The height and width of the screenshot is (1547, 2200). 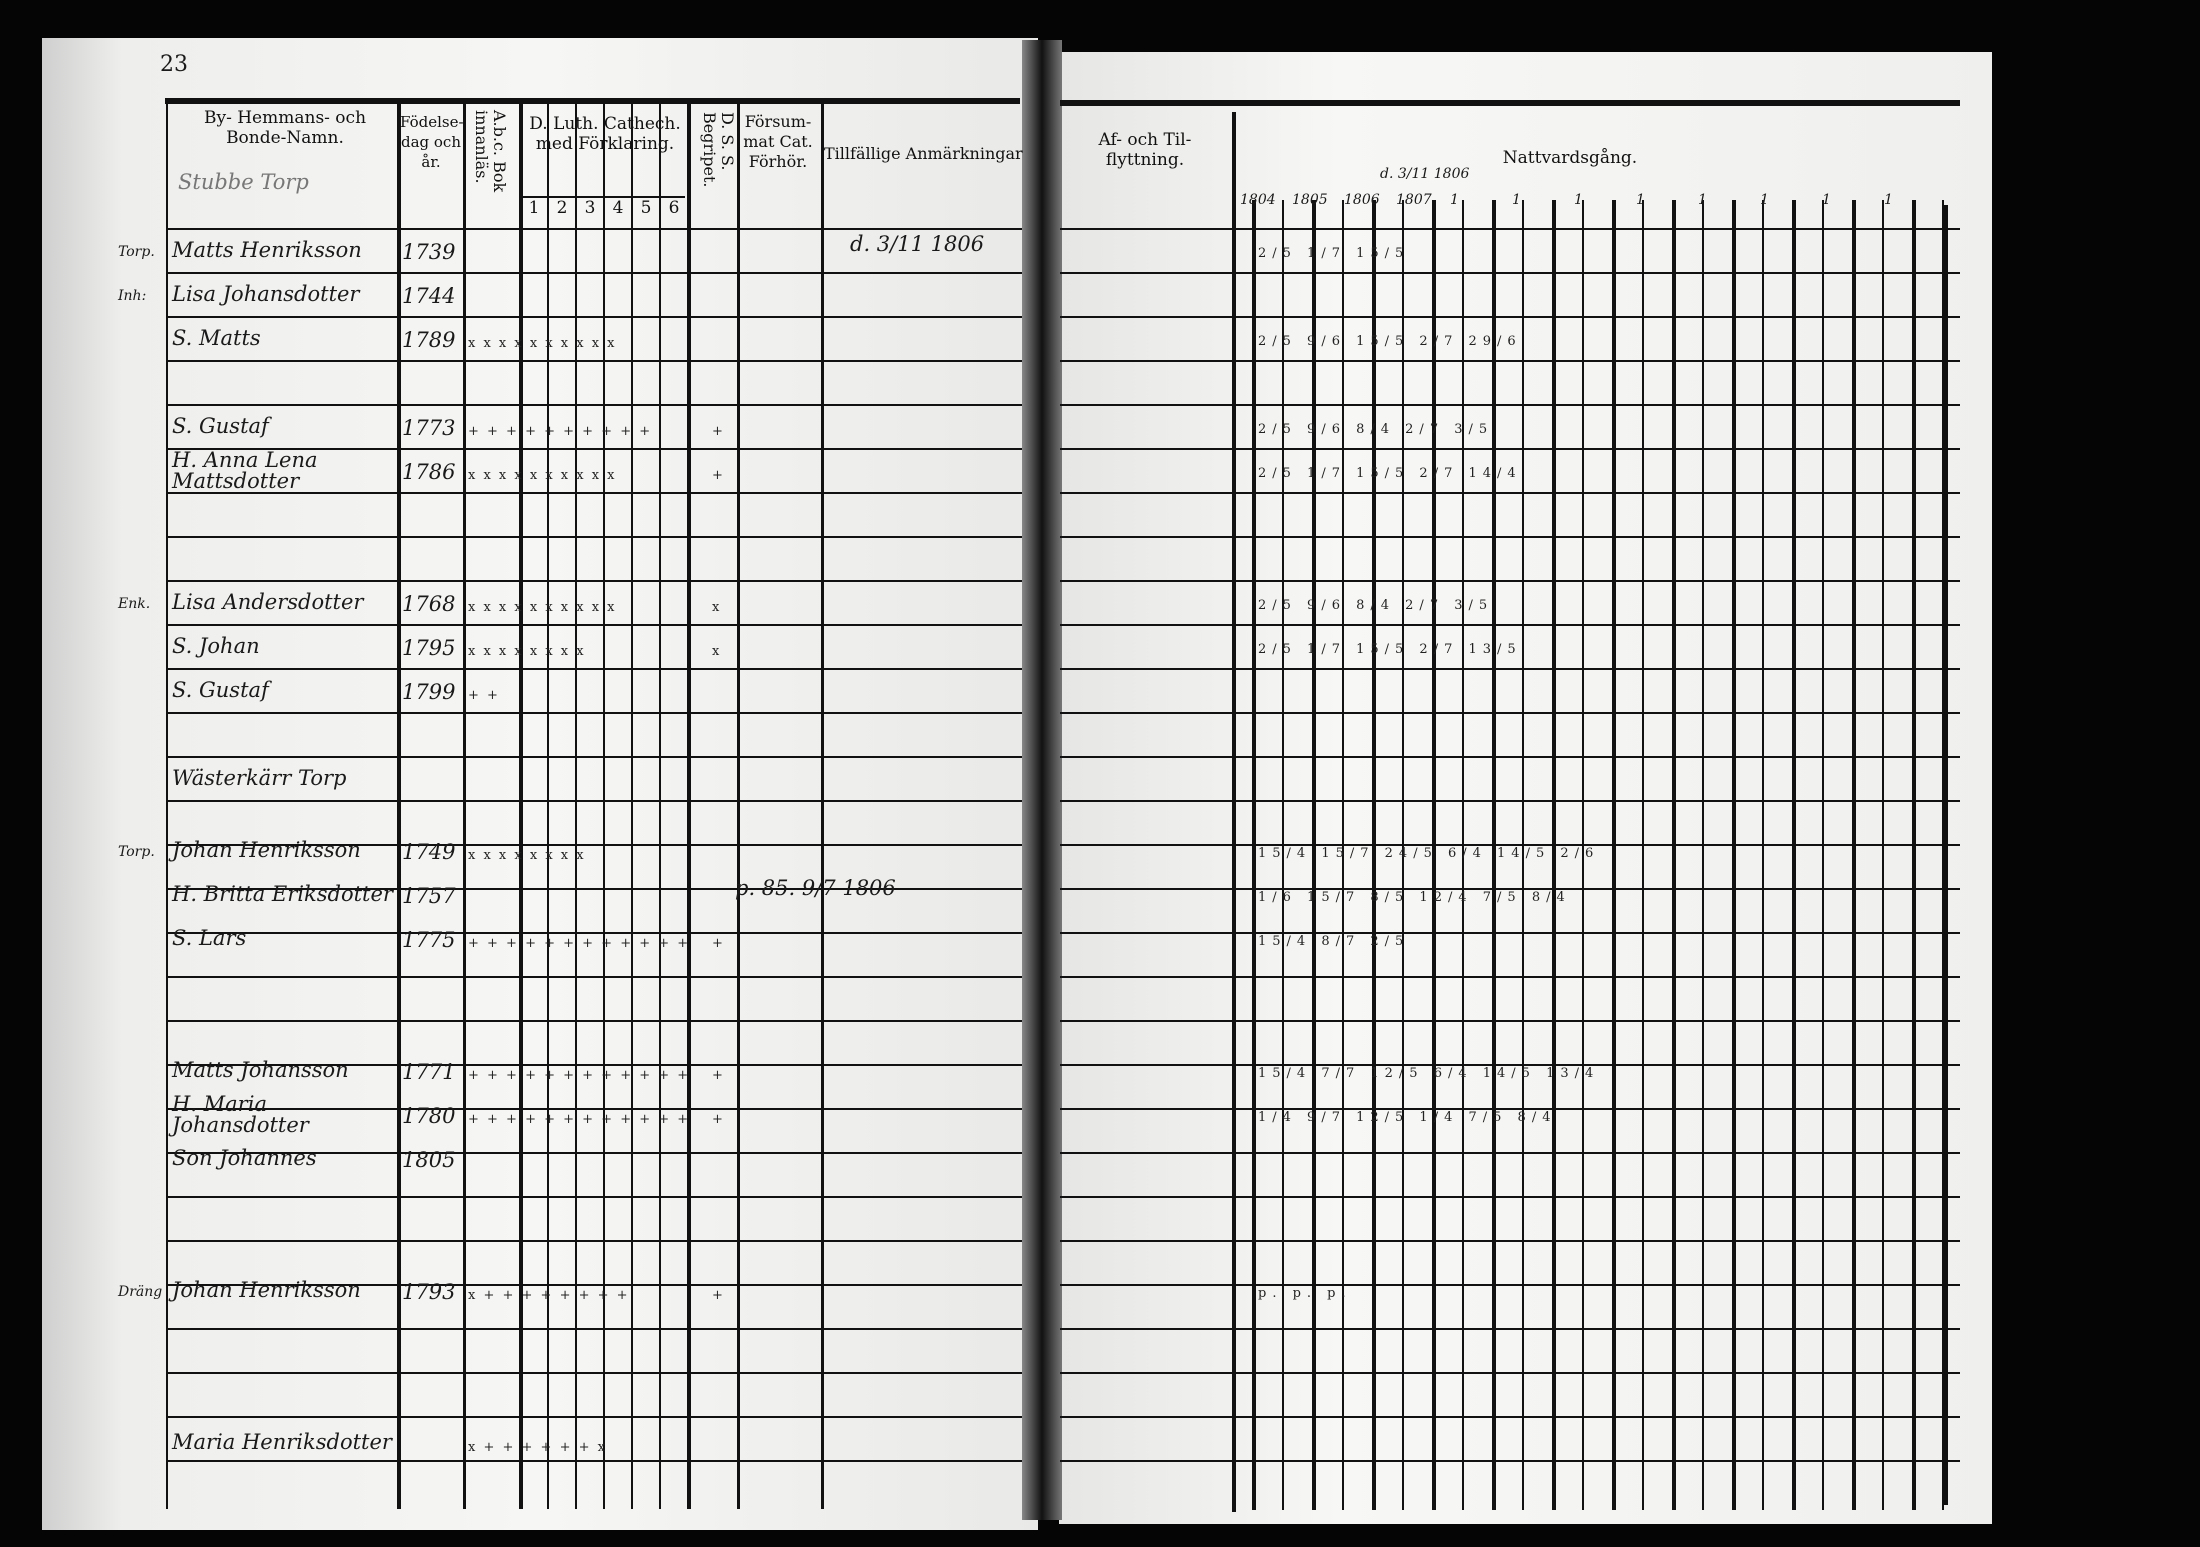 What do you see at coordinates (240, 1114) in the screenshot?
I see `person-name: H. Maria Johansdotter` at bounding box center [240, 1114].